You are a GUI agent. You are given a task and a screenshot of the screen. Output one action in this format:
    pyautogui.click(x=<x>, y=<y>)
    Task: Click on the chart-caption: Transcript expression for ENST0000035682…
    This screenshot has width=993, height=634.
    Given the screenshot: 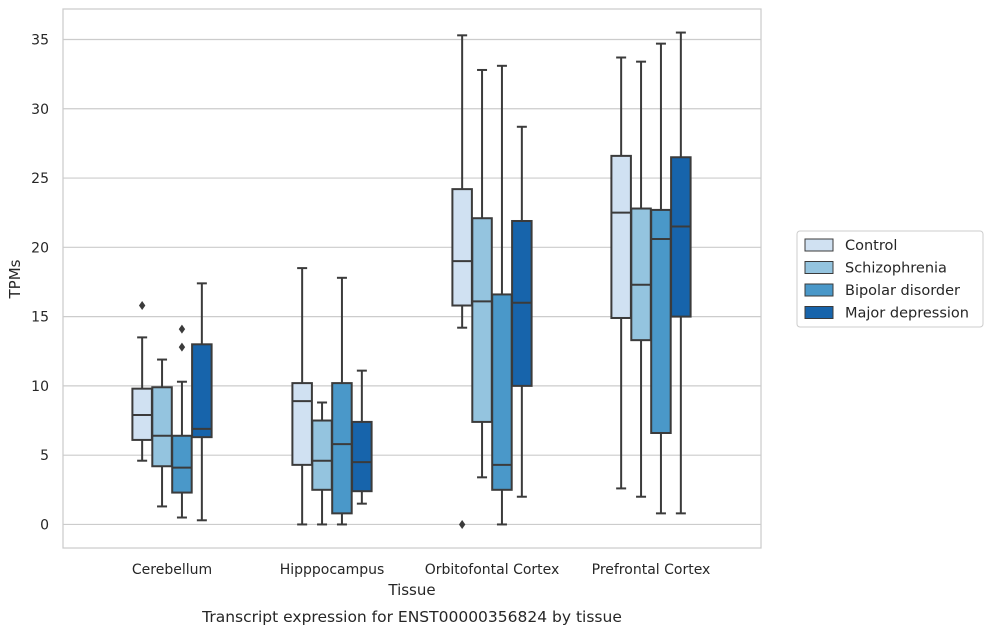 What is the action you would take?
    pyautogui.click(x=411, y=617)
    